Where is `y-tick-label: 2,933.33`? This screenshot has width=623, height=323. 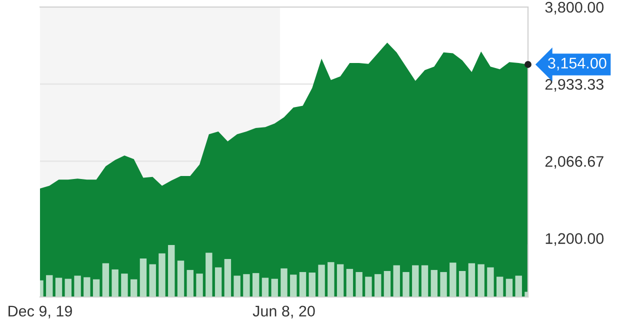 y-tick-label: 2,933.33 is located at coordinates (574, 85).